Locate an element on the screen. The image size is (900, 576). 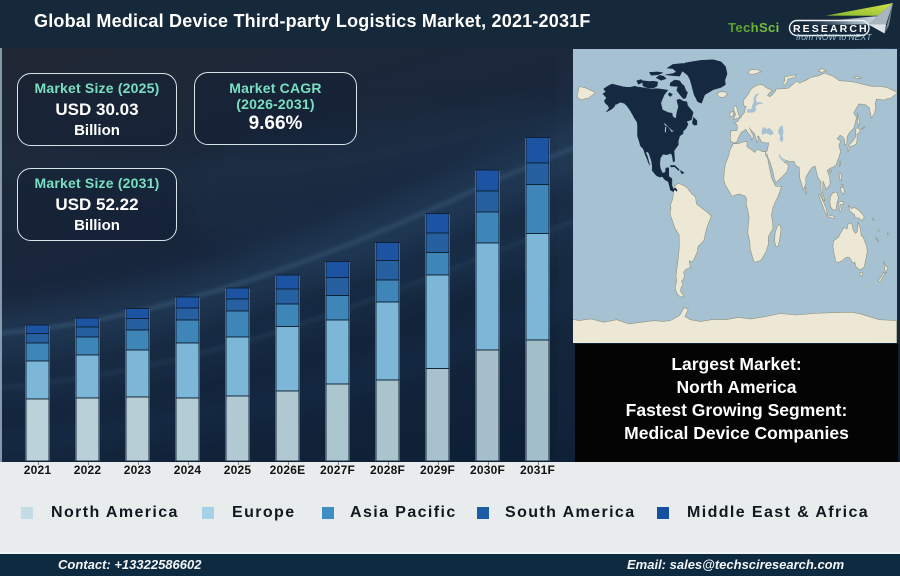
svg-text: from NOW to NEXT is located at coordinates (834, 37).